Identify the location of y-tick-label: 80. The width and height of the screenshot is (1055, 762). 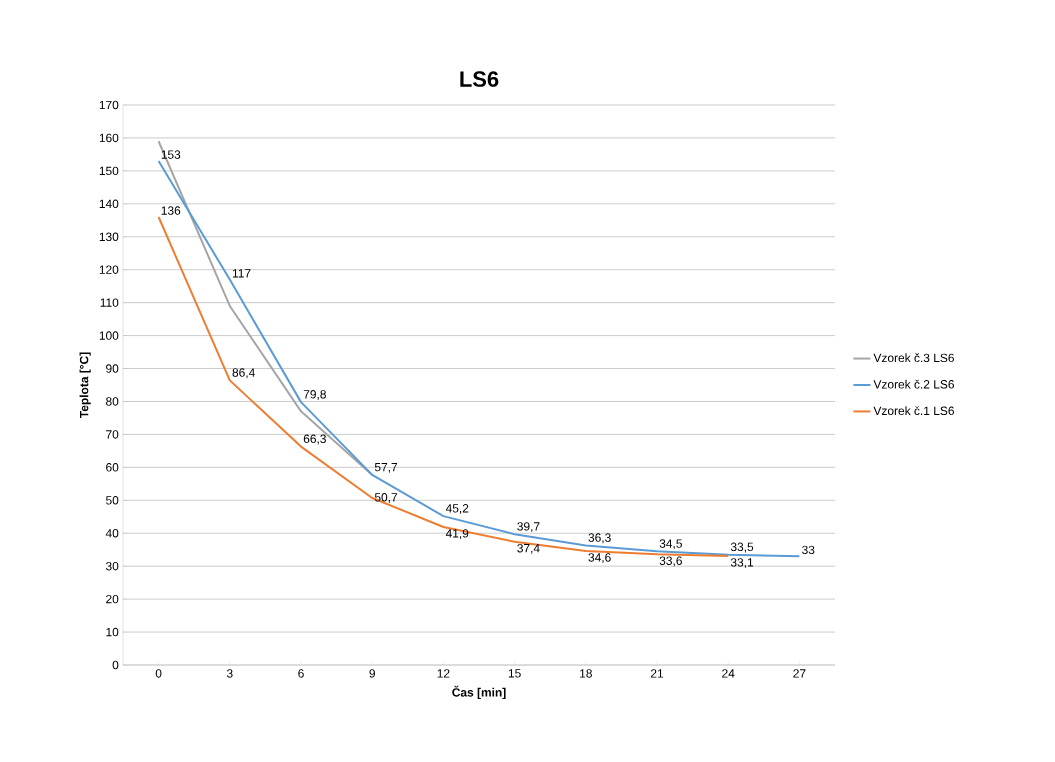
(112, 401).